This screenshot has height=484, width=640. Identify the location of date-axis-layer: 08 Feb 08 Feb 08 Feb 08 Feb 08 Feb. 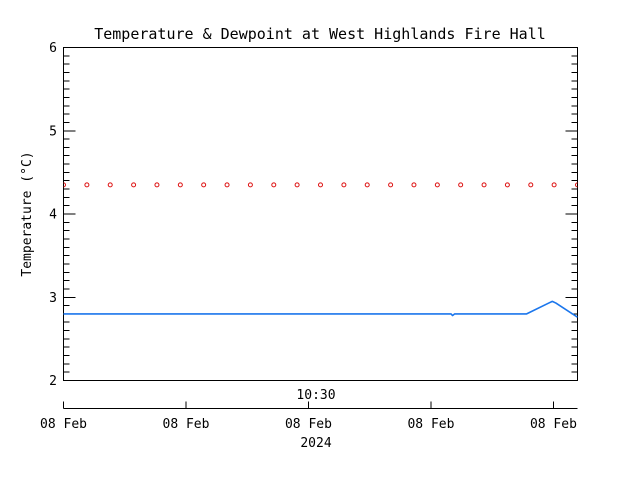
(309, 416).